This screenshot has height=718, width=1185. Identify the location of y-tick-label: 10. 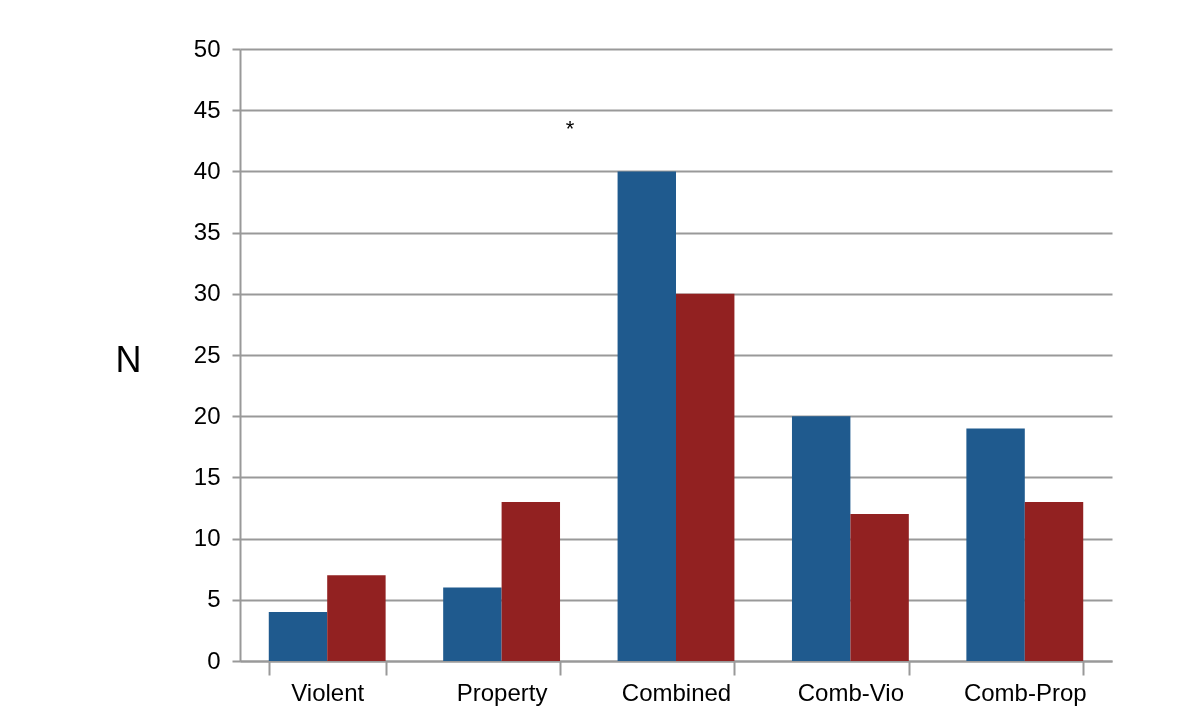
(207, 538).